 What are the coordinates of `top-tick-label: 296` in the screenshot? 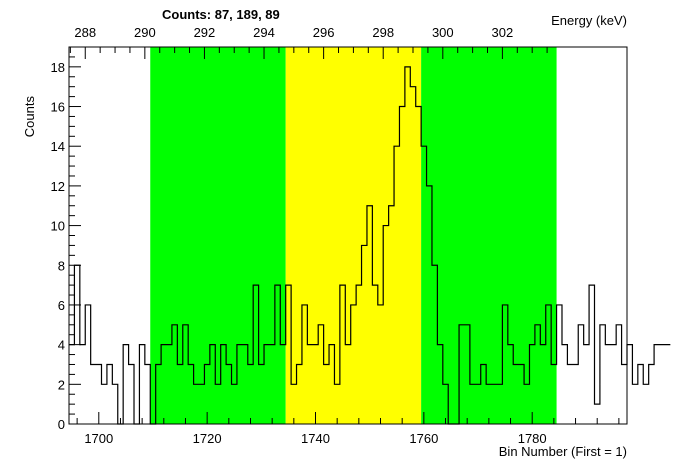 It's located at (324, 32).